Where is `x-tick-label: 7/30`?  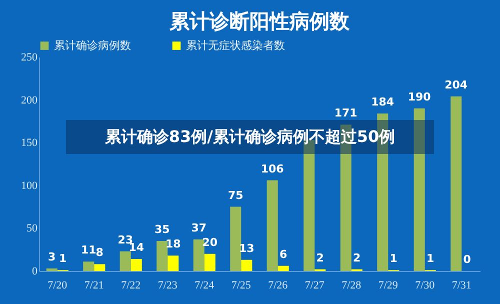
x-tick-label: 7/30 is located at coordinates (425, 286).